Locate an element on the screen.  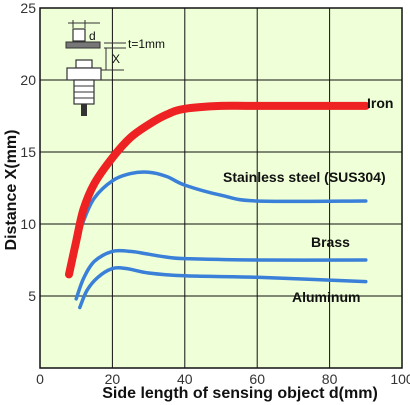
x-tick-label: 80 is located at coordinates (330, 379).